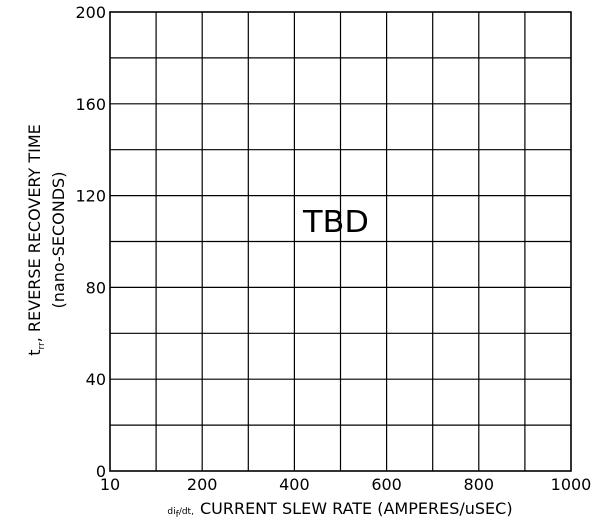 This screenshot has height=527, width=605. What do you see at coordinates (178, 515) in the screenshot?
I see `x-axis-label-prefix-sub: f` at bounding box center [178, 515].